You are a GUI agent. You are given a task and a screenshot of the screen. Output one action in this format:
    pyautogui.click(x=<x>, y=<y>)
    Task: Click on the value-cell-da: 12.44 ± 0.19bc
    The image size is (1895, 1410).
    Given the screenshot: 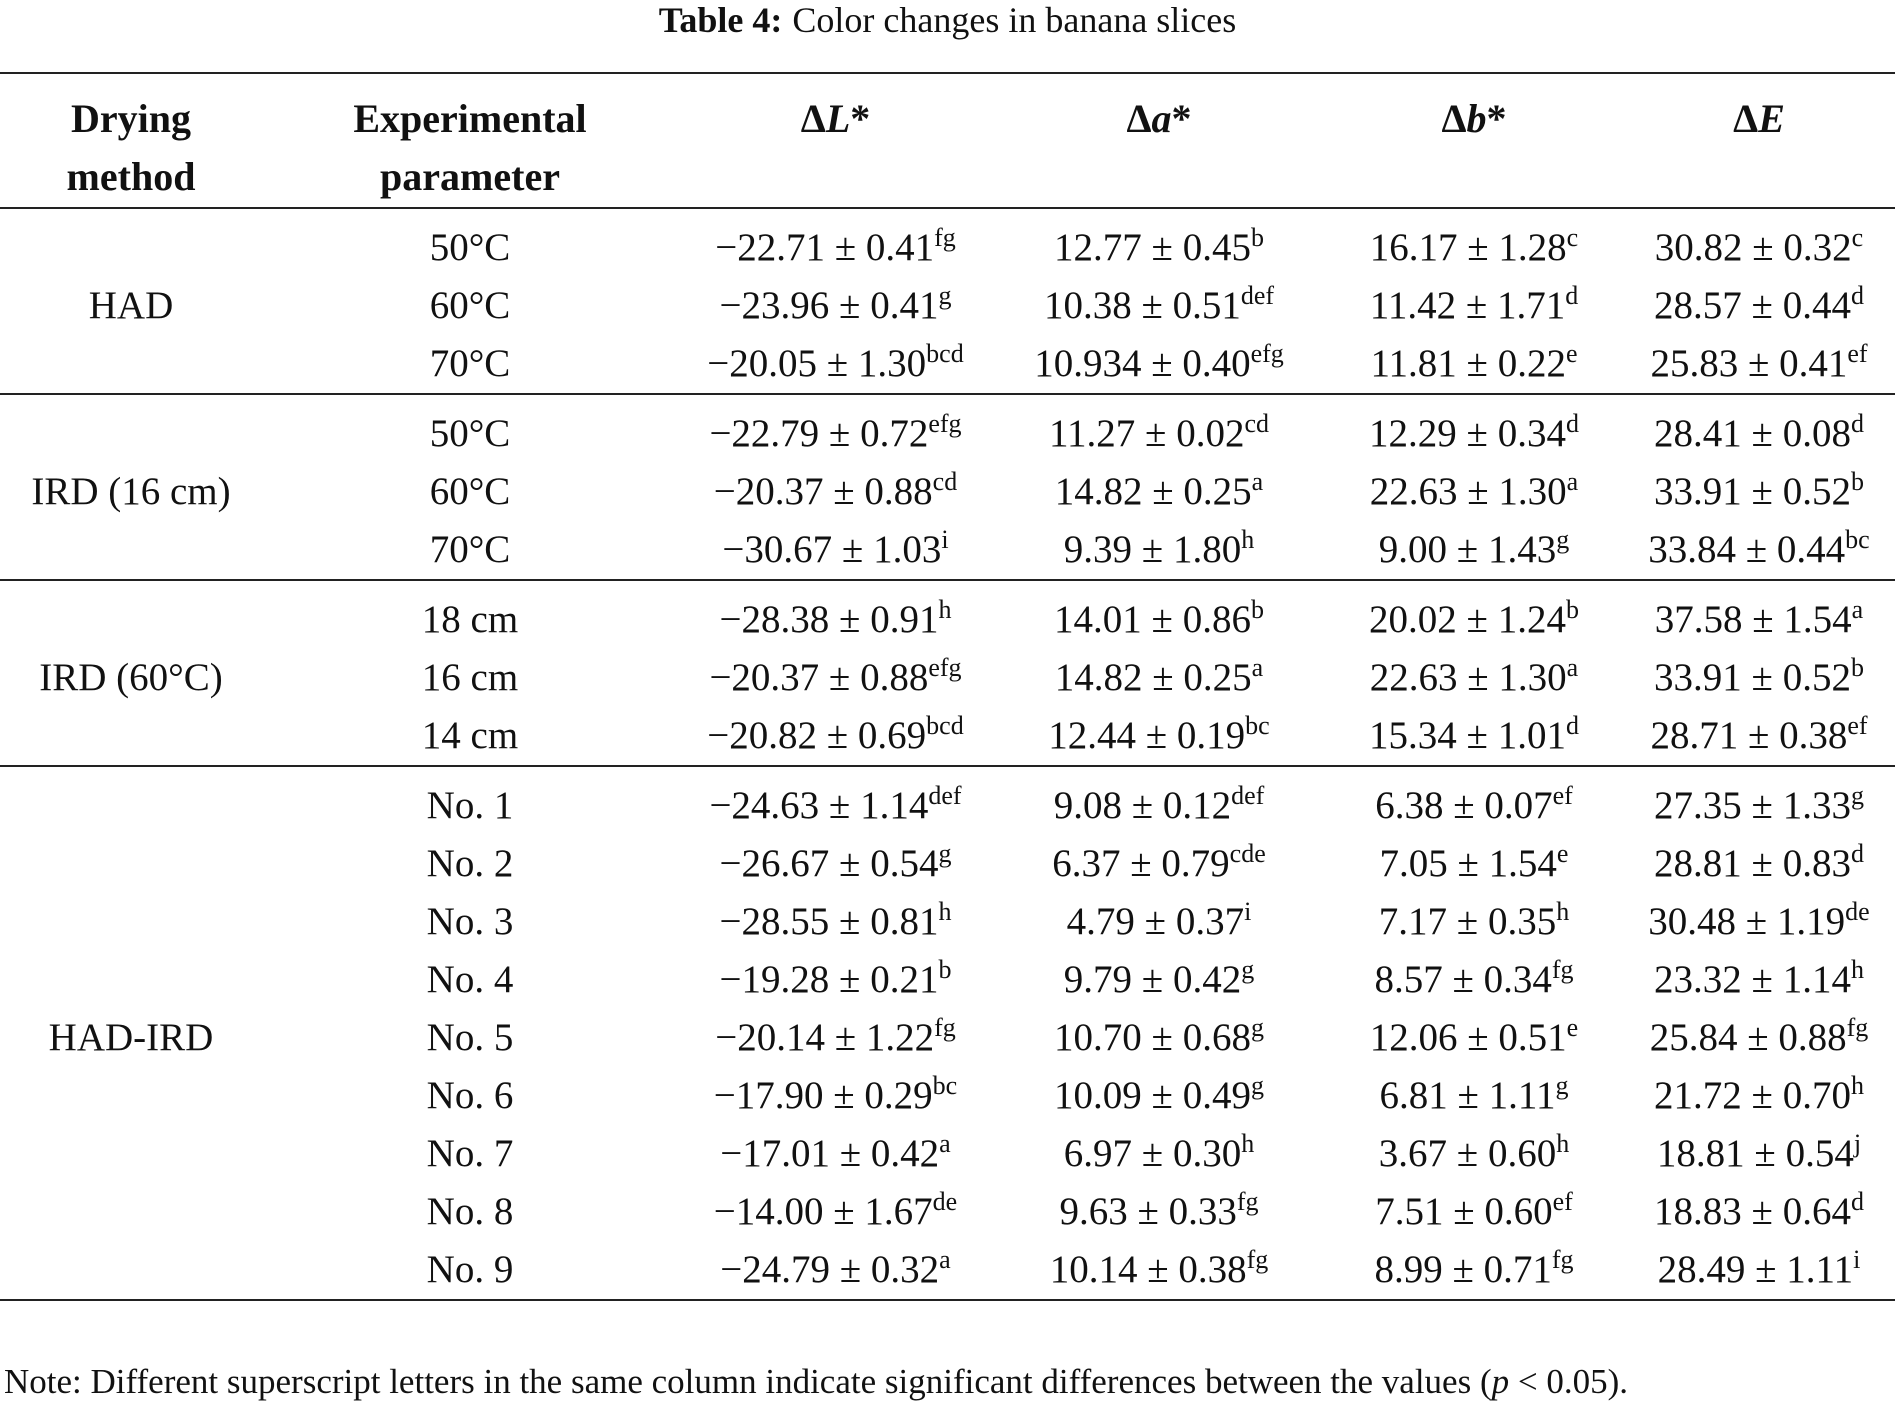 What is the action you would take?
    pyautogui.click(x=1159, y=736)
    